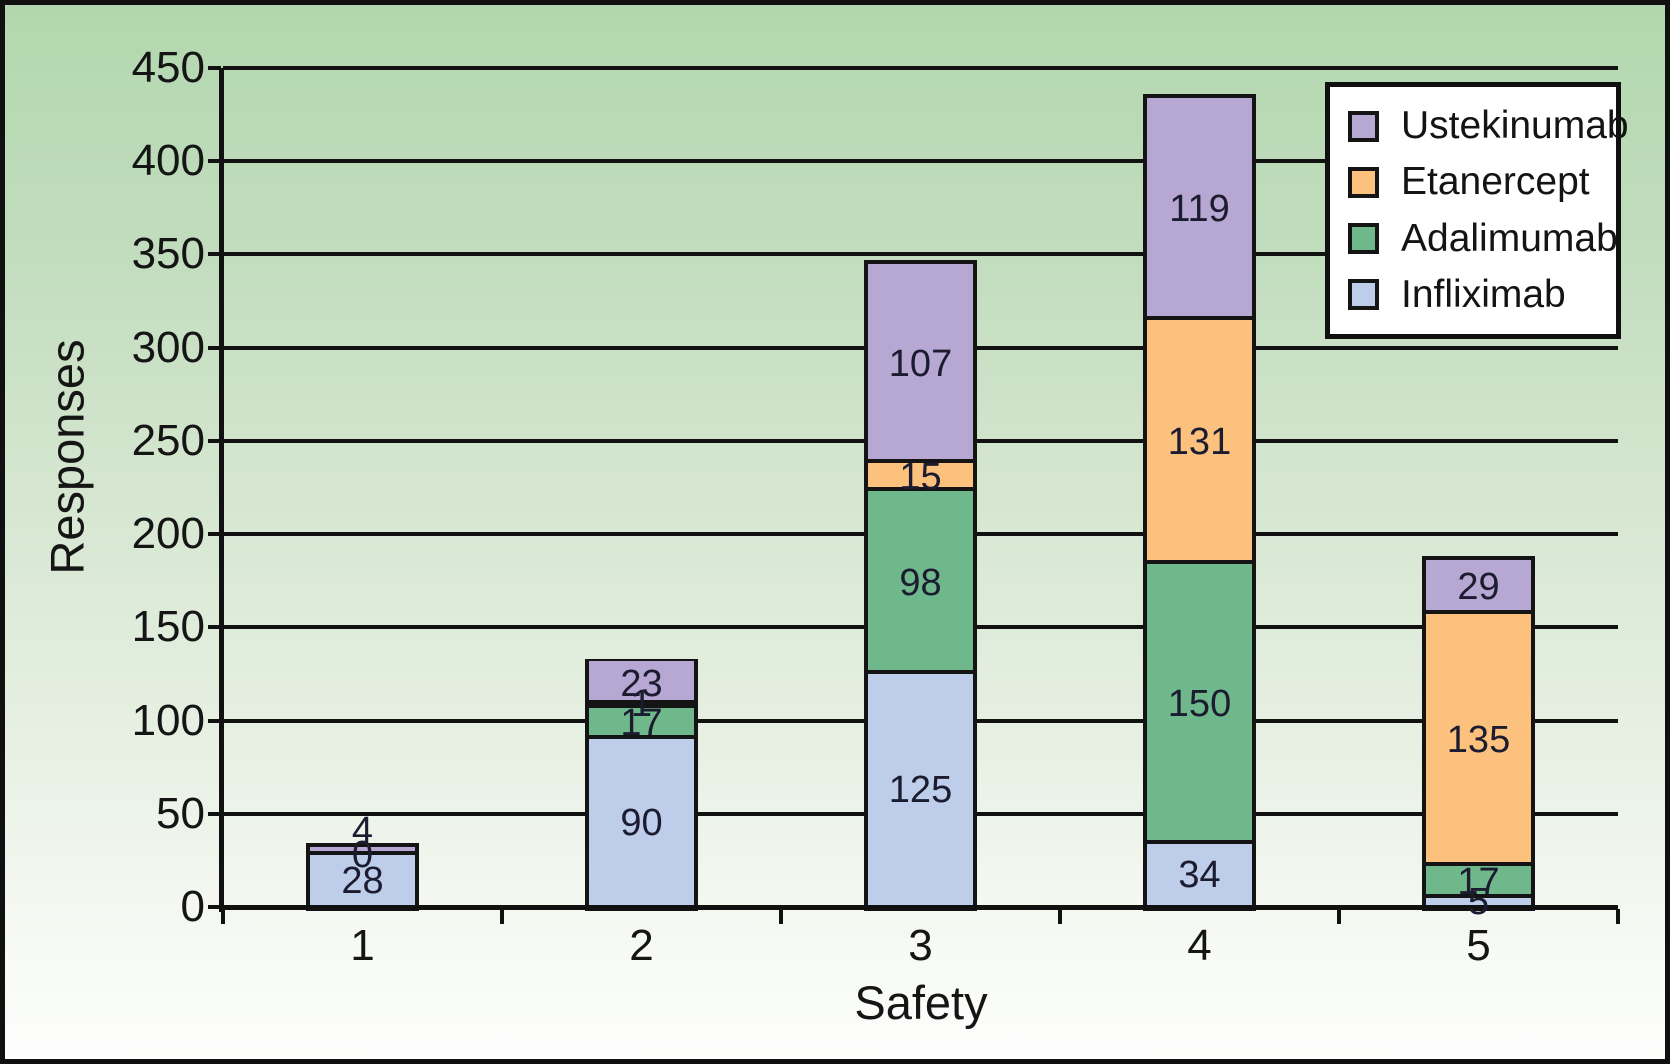 The image size is (1670, 1064). What do you see at coordinates (1515, 126) in the screenshot?
I see `legend-label: Ustekinumab` at bounding box center [1515, 126].